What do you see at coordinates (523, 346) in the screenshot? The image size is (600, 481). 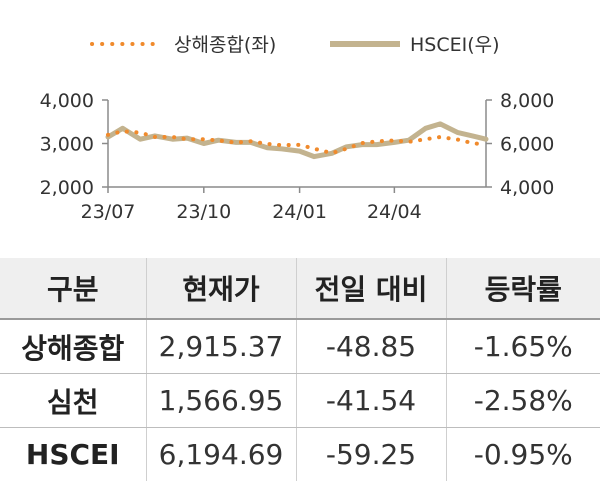 I see `row-rate: -1.65%` at bounding box center [523, 346].